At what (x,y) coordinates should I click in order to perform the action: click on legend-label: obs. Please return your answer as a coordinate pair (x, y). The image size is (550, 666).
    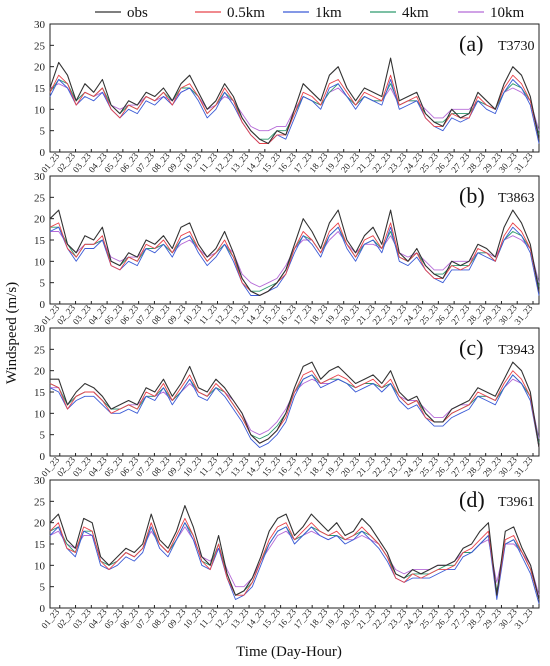
    Looking at the image, I should click on (137, 13).